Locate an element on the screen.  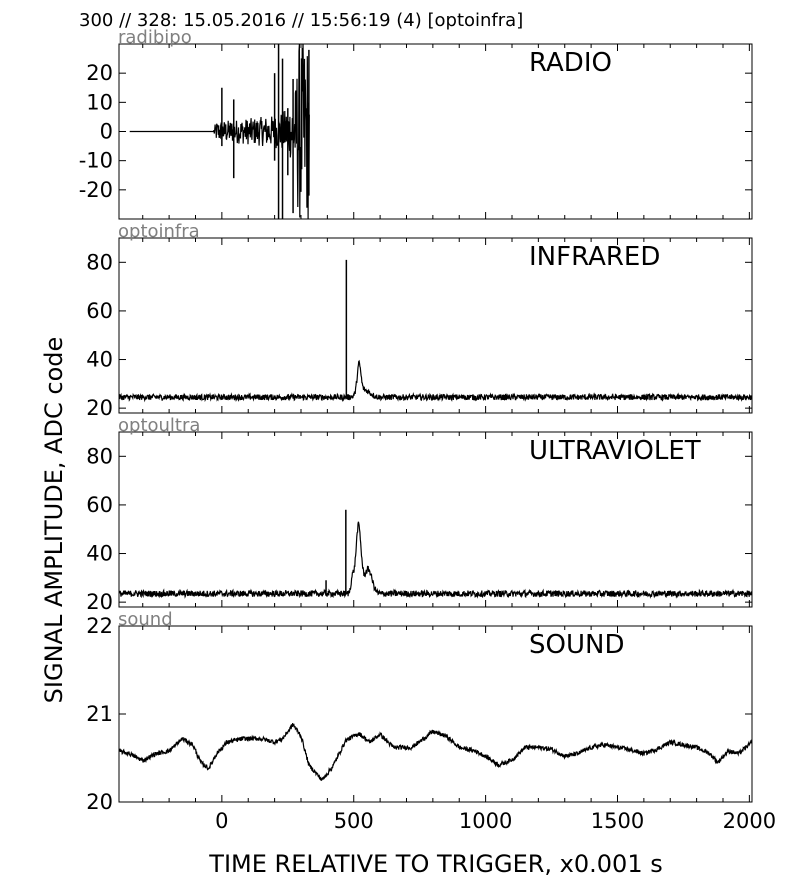
y-tick-label: 10 is located at coordinates (99, 102).